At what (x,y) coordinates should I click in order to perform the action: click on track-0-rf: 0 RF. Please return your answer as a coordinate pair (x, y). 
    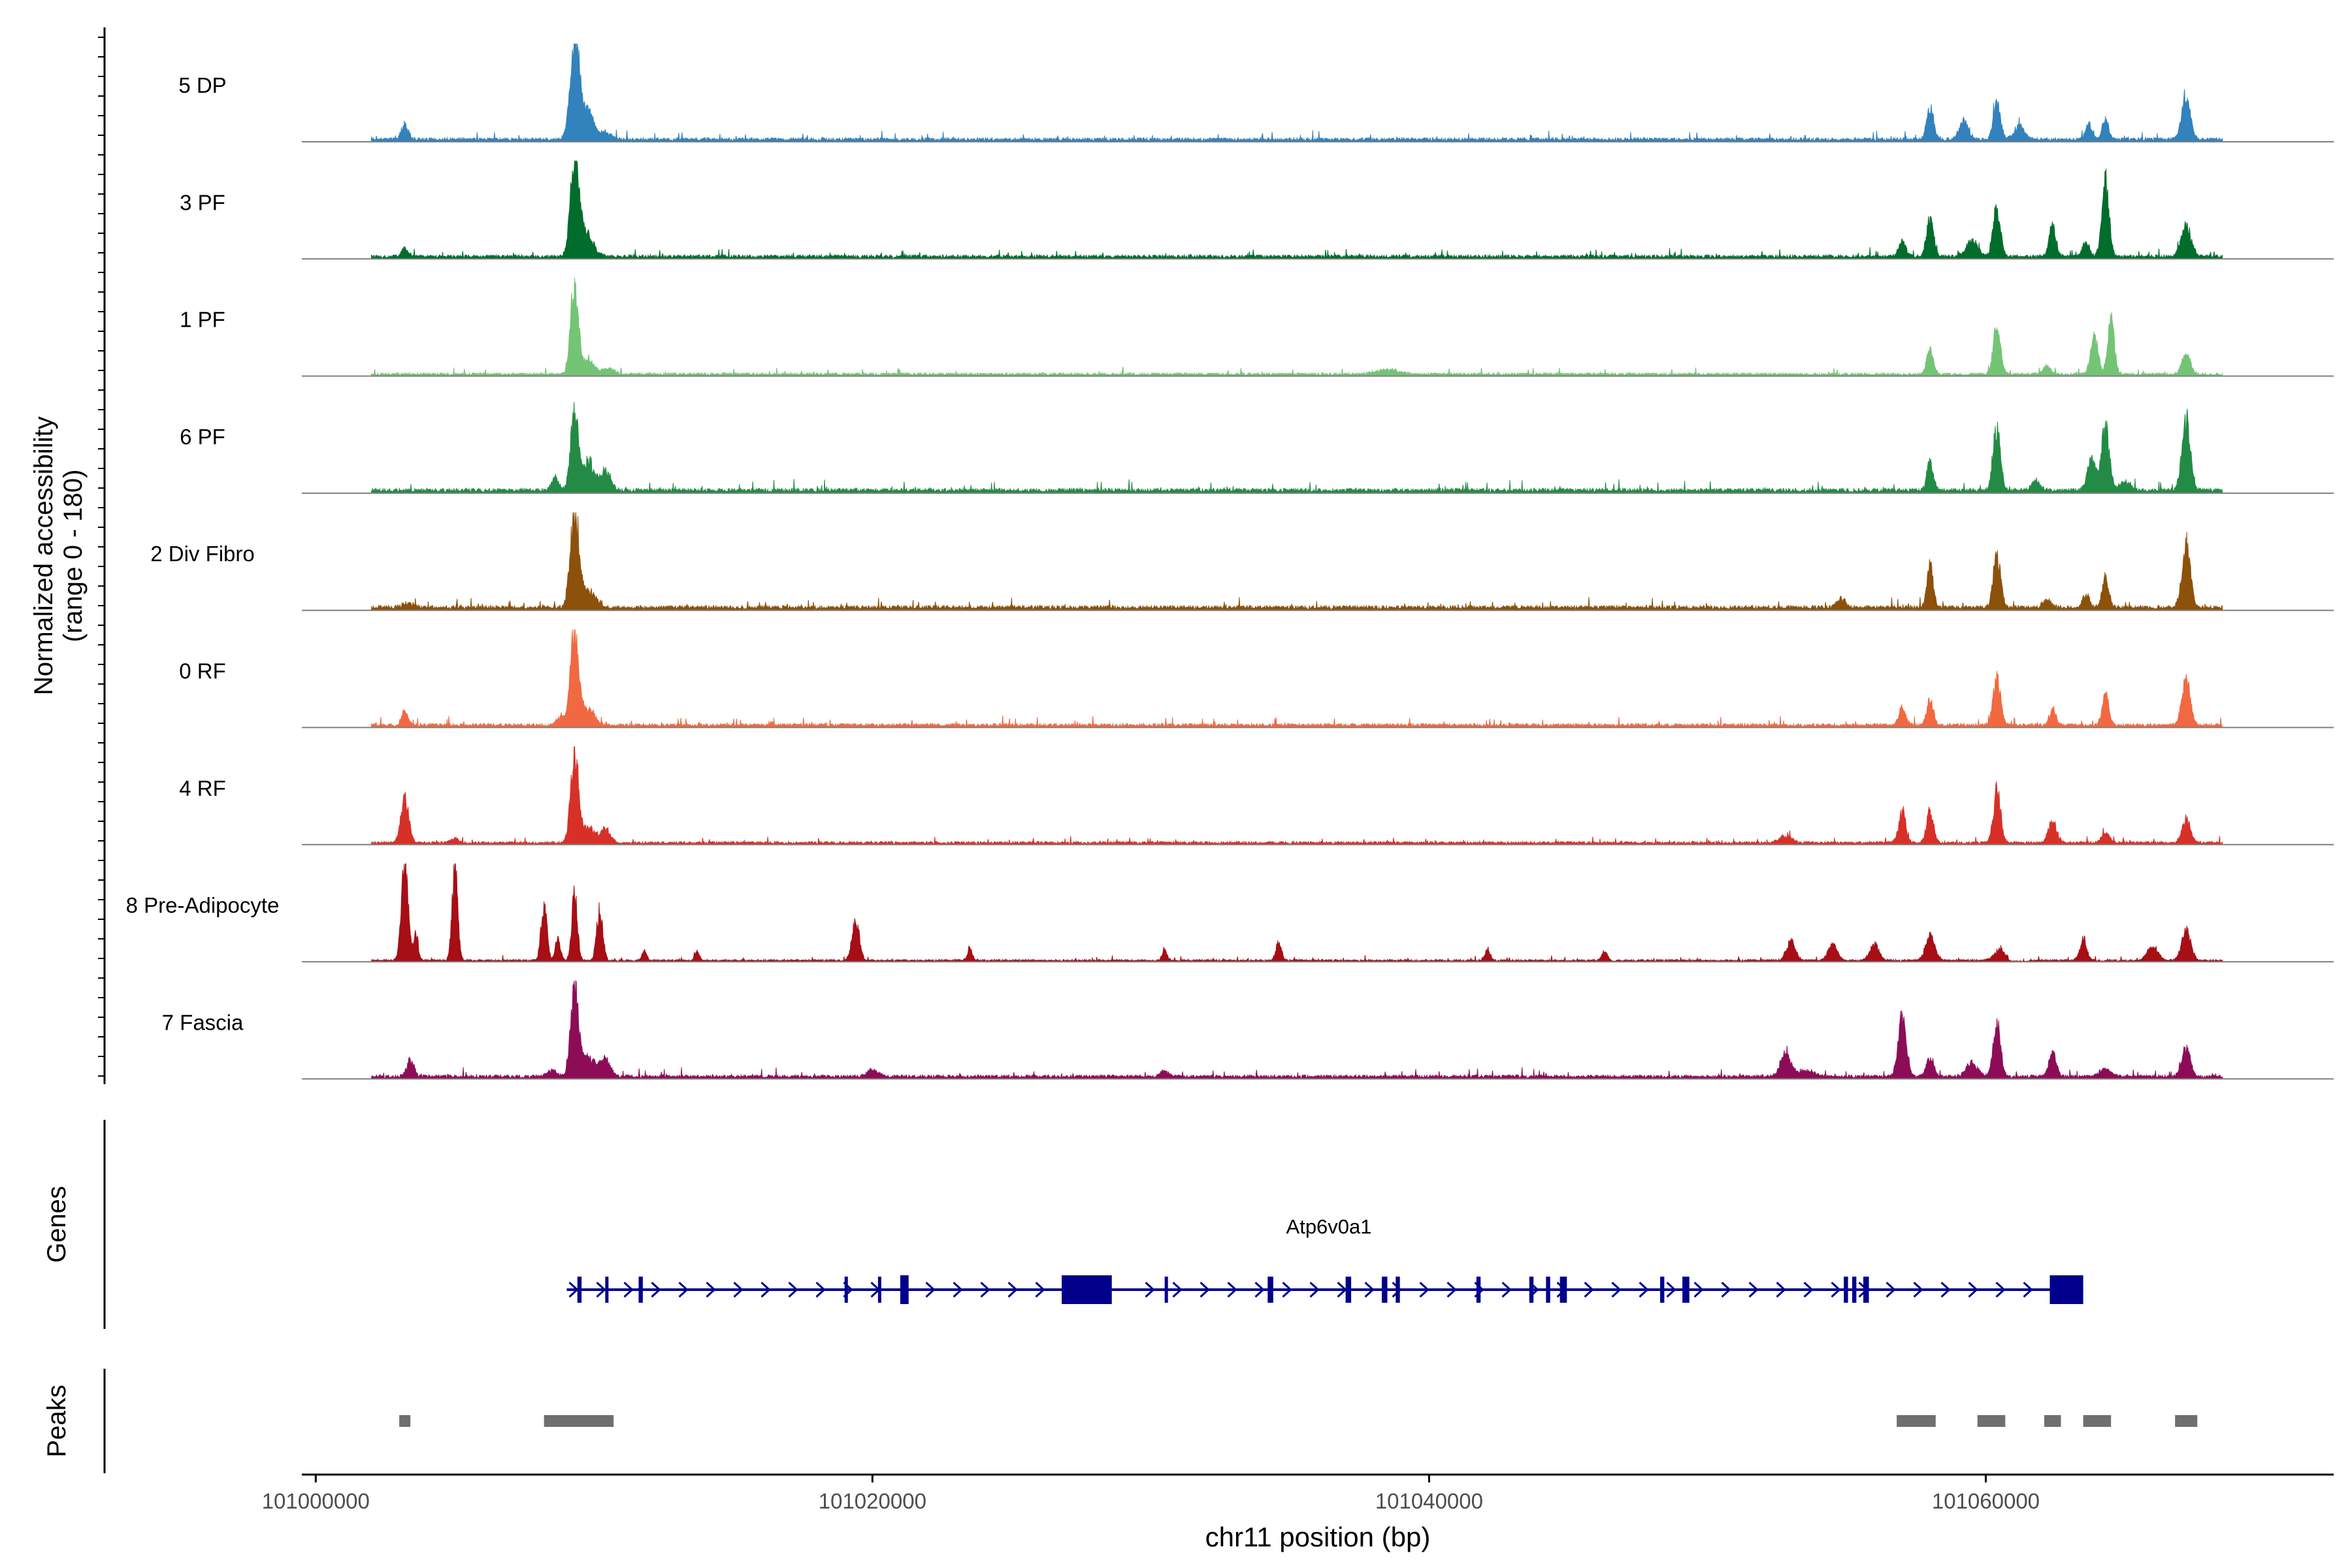
    Looking at the image, I should click on (1256, 678).